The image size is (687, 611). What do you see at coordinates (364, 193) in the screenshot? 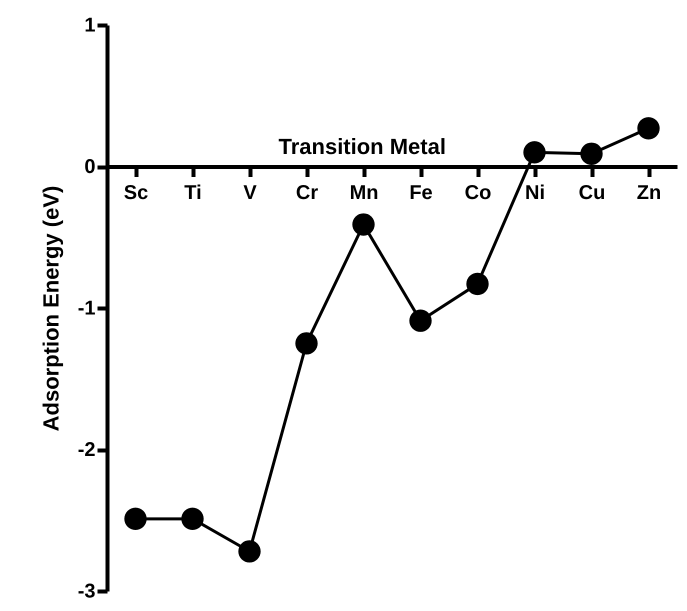
I see `x-tick-label: Mn` at bounding box center [364, 193].